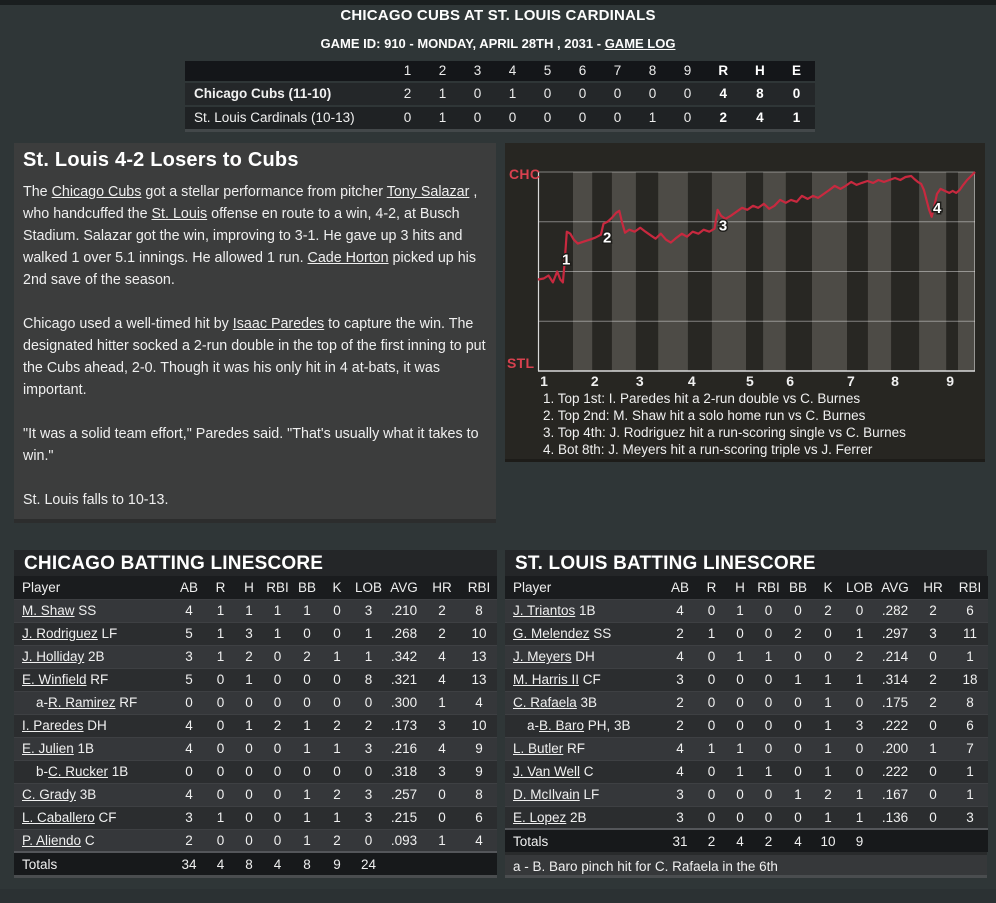 This screenshot has height=903, width=996. Describe the element at coordinates (798, 587) in the screenshot. I see `col-header-bb: BB` at that location.